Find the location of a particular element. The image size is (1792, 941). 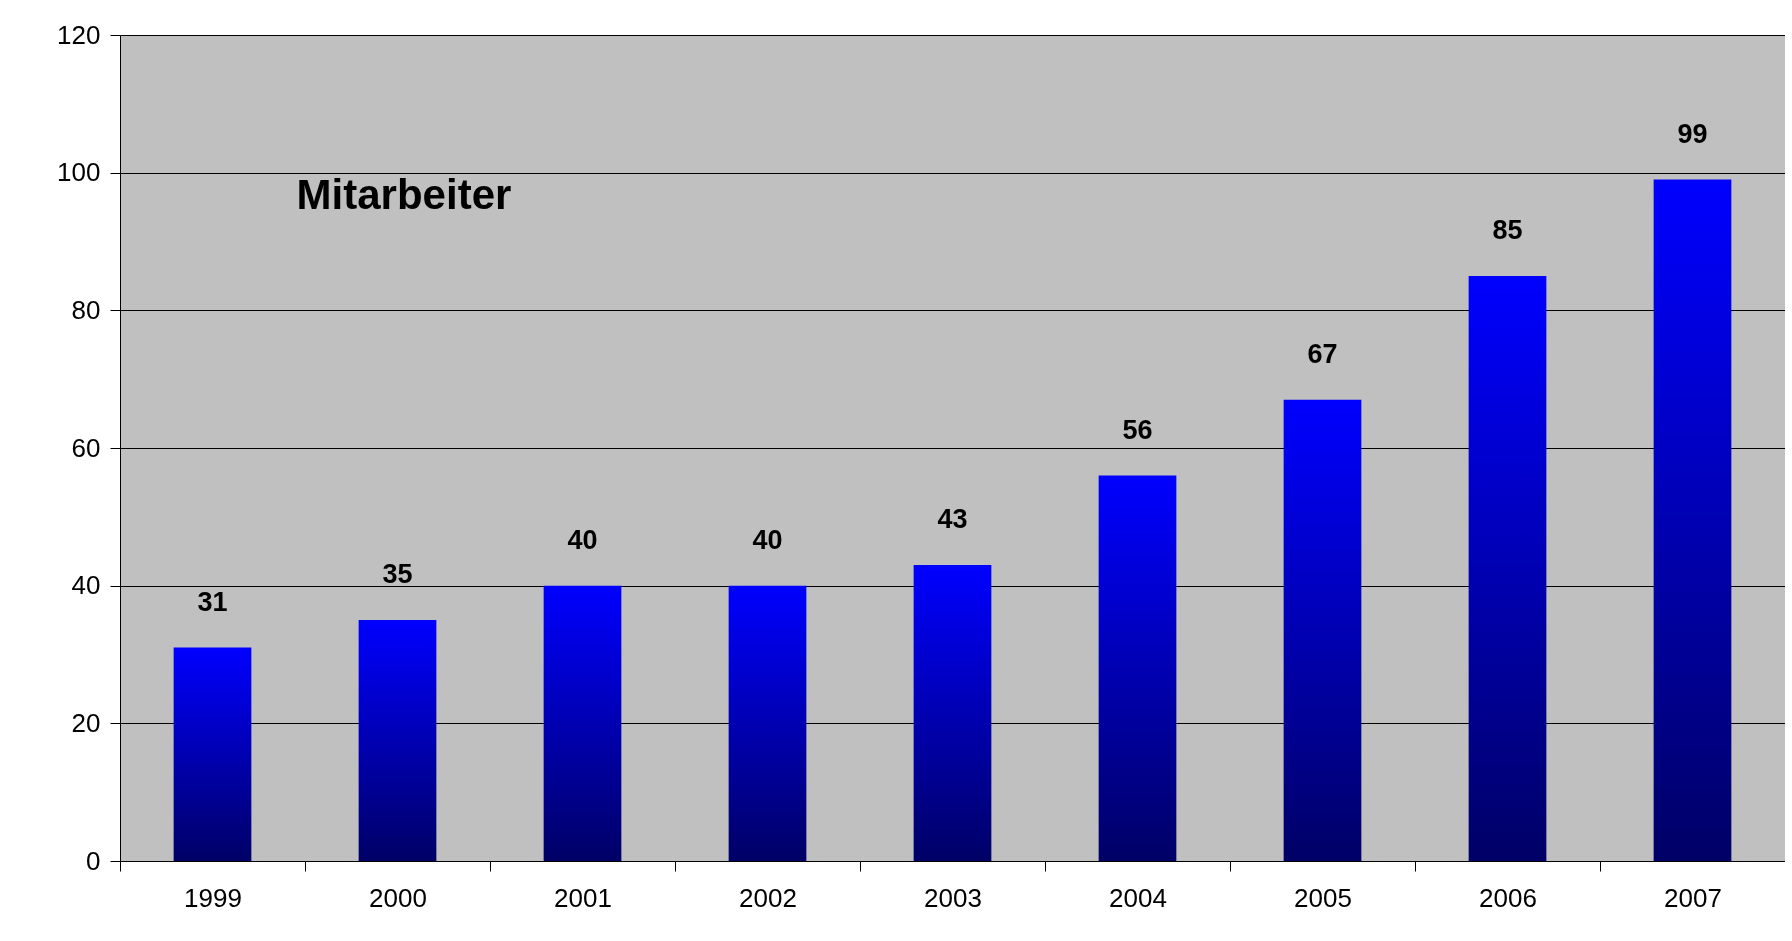

y-tick-label: 40 is located at coordinates (86, 585).